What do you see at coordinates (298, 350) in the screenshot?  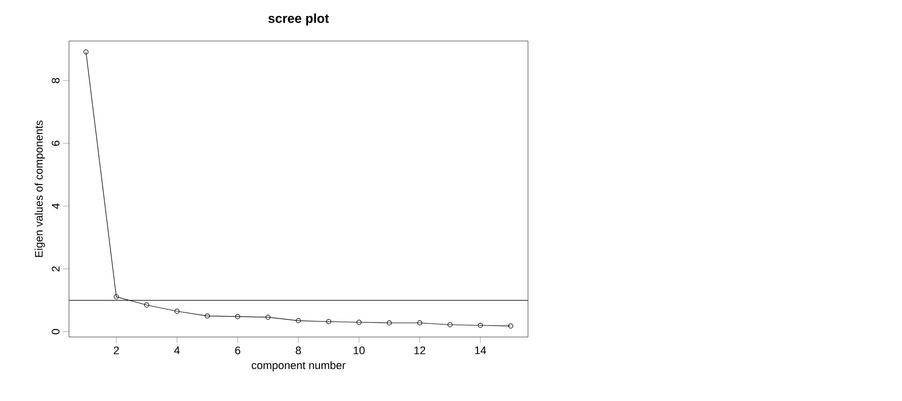 I see `x-tick-label: 8` at bounding box center [298, 350].